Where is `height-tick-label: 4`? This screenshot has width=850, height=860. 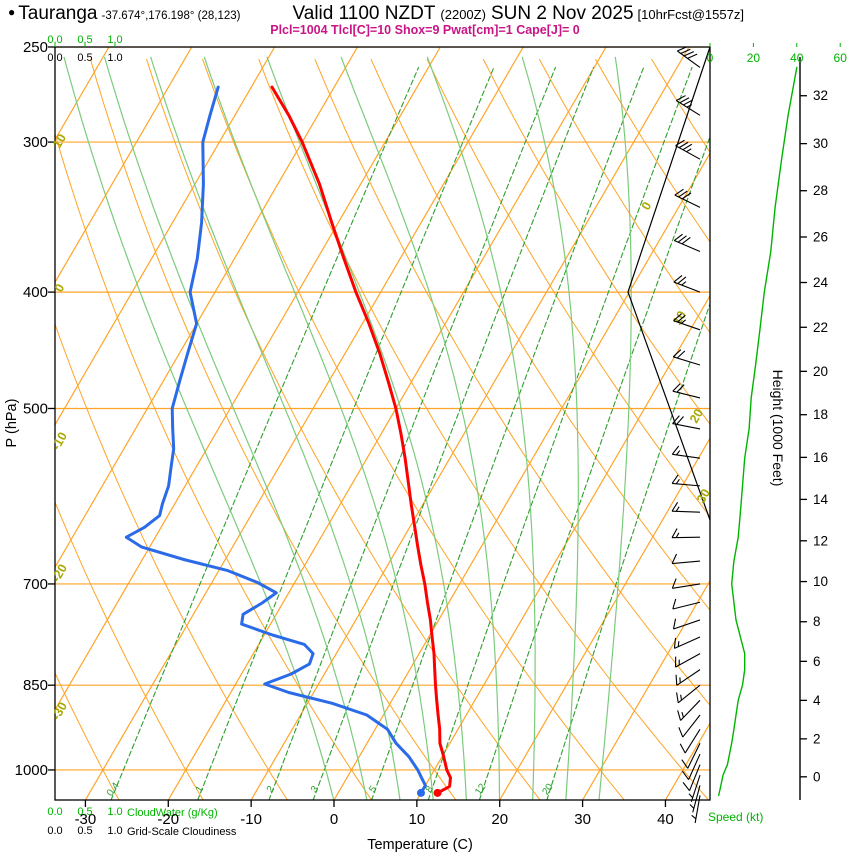 height-tick-label: 4 is located at coordinates (817, 700).